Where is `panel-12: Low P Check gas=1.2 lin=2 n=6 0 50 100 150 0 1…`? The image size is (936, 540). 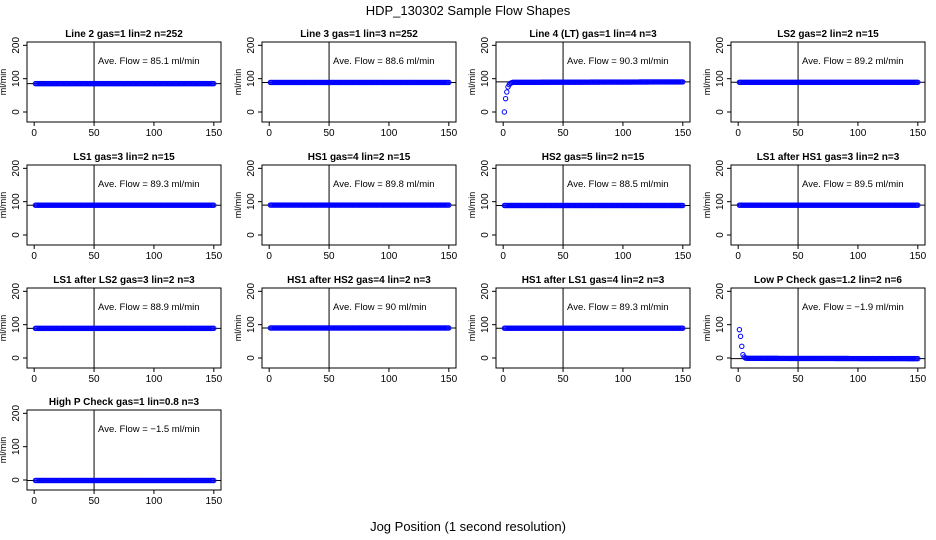 panel-12: Low P Check gas=1.2 lin=2 n=6 0 50 100 150 0 1… is located at coordinates (814, 330).